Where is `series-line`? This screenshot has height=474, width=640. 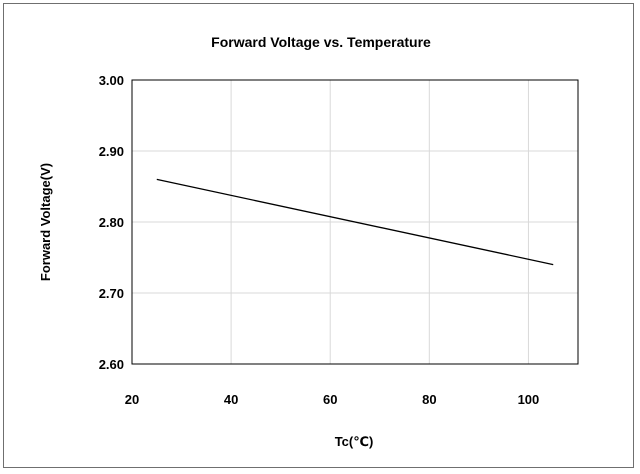
series-line is located at coordinates (355, 222).